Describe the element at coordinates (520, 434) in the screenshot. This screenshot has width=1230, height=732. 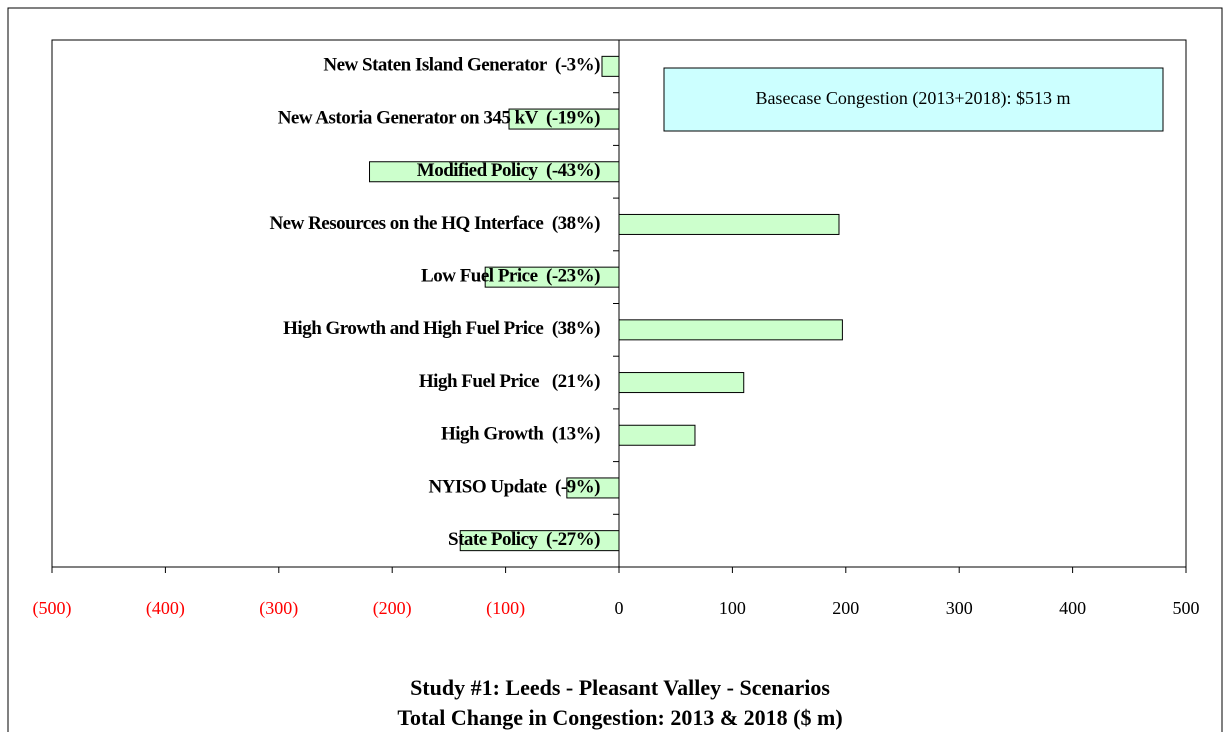
I see `y-tick-label: High Growth (13%)` at that location.